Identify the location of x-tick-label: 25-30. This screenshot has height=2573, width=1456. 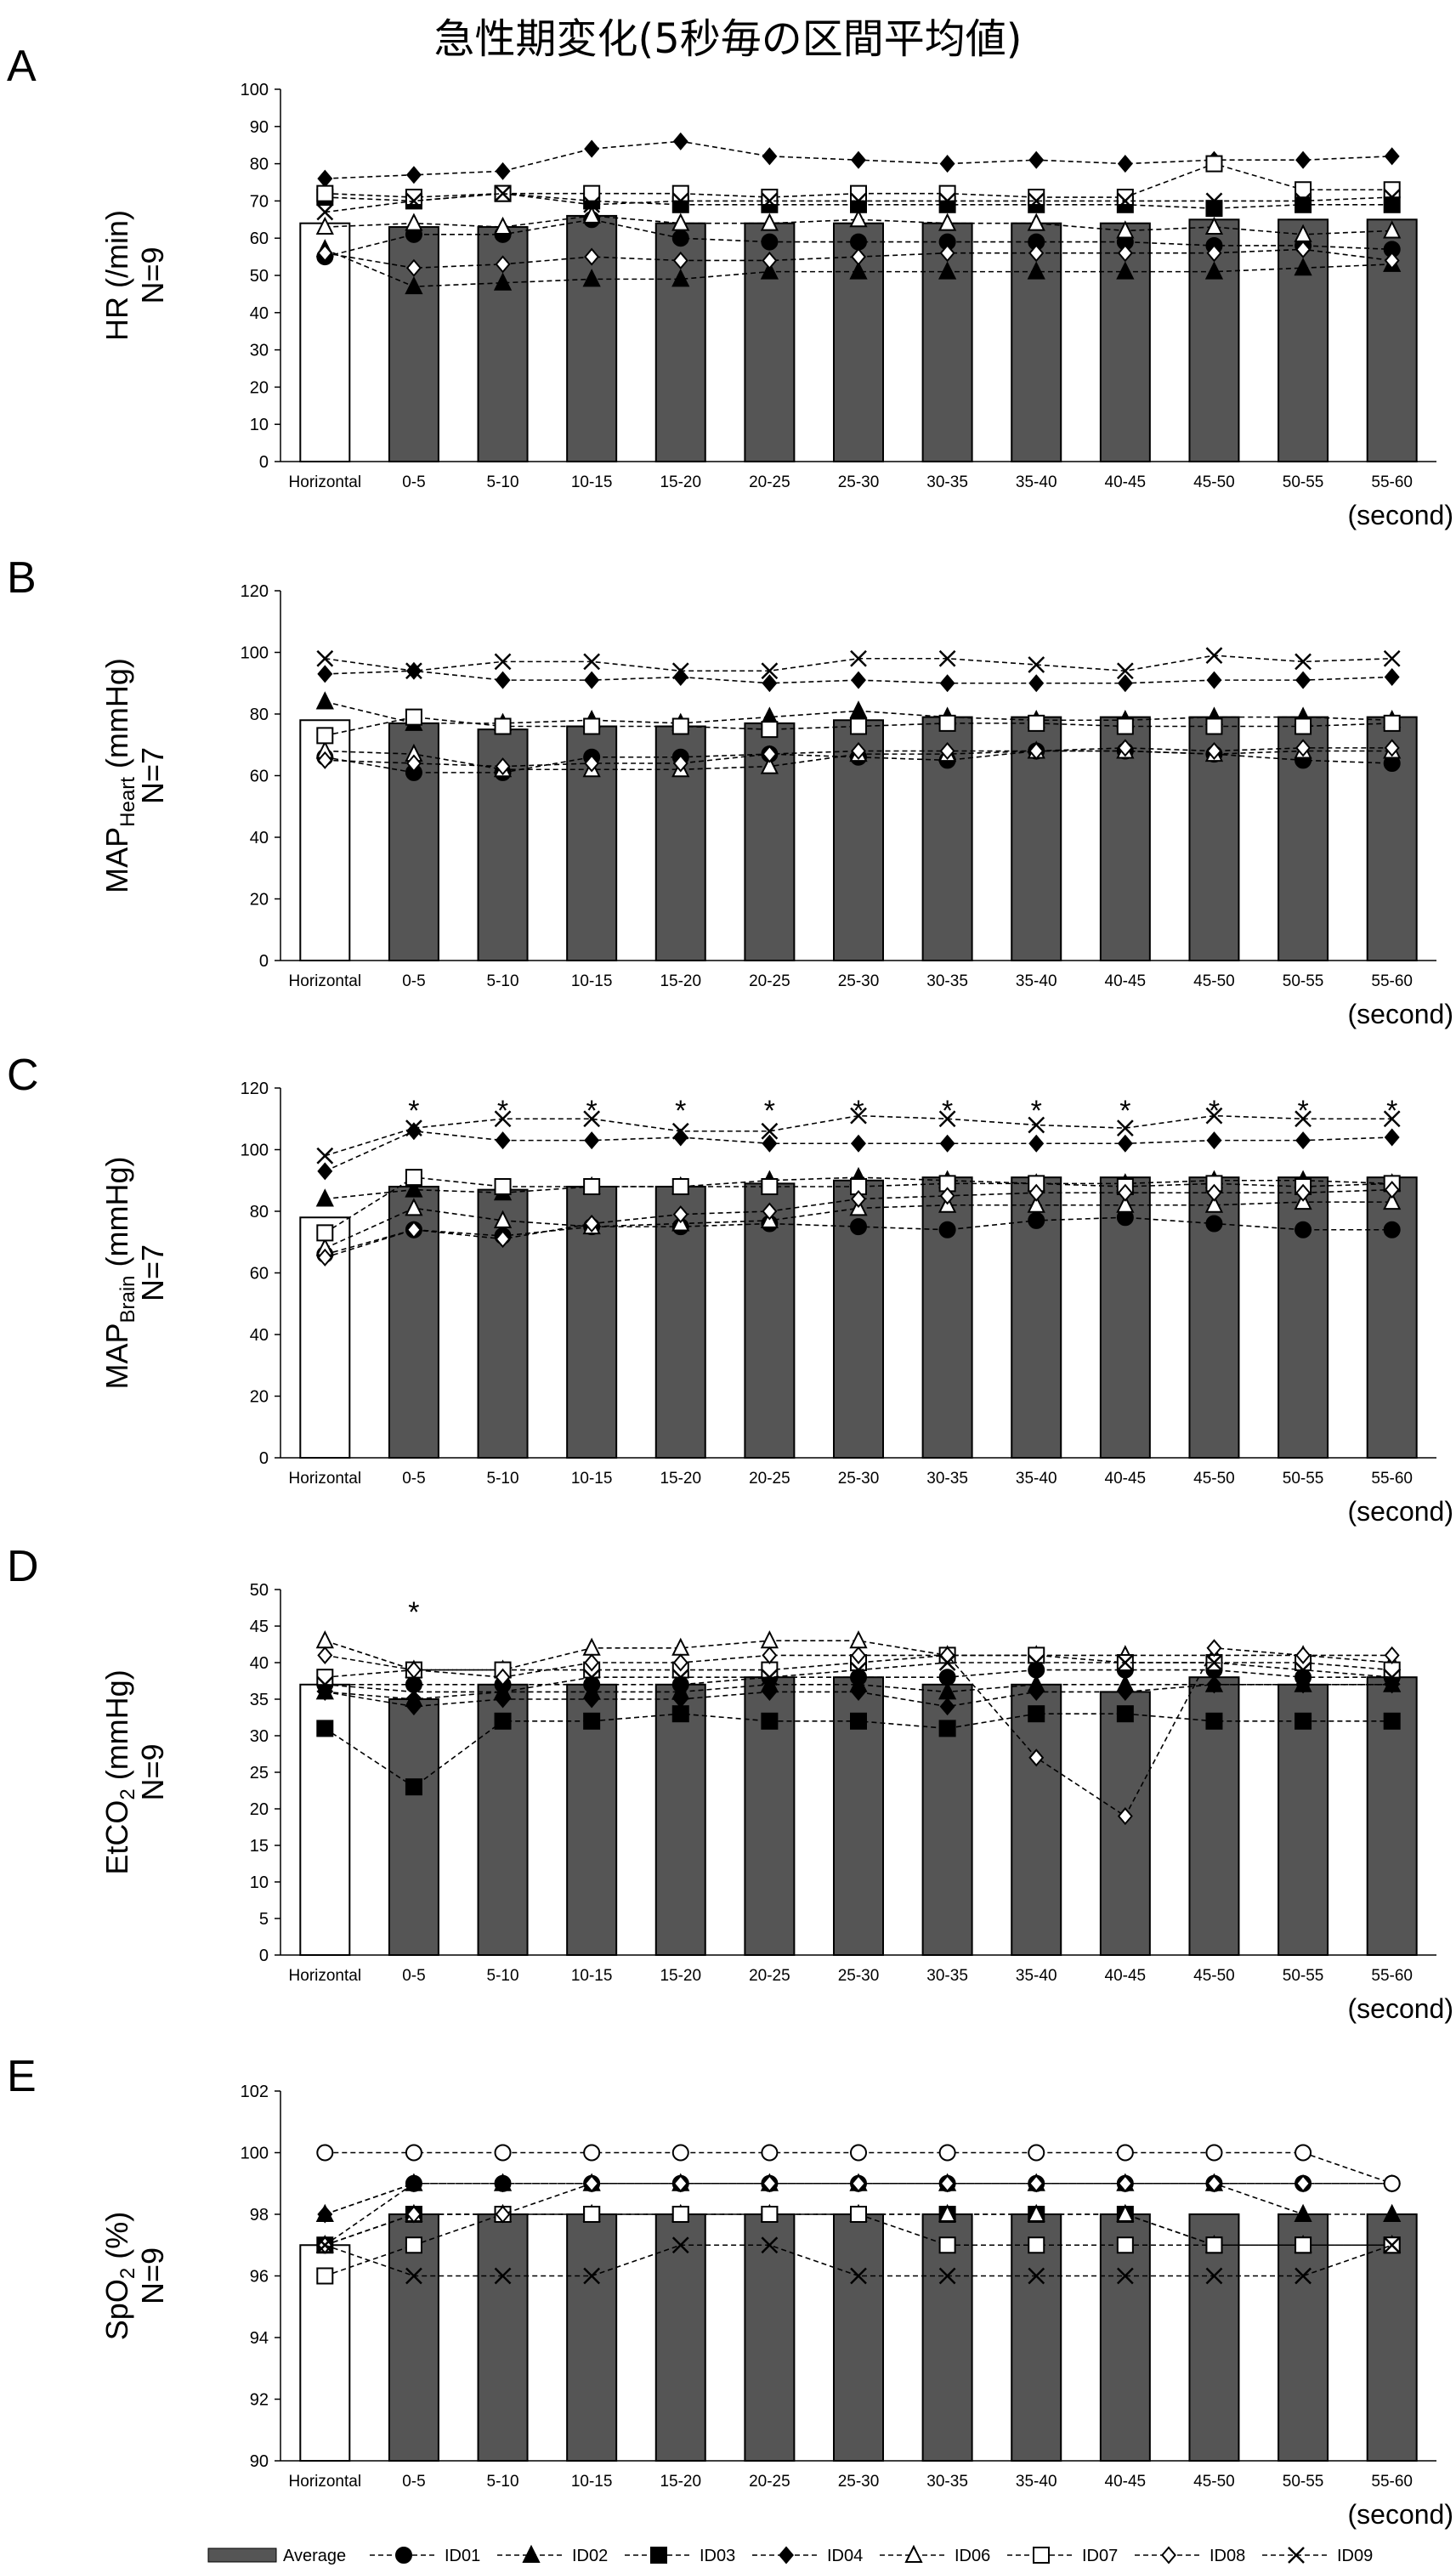
(859, 1976).